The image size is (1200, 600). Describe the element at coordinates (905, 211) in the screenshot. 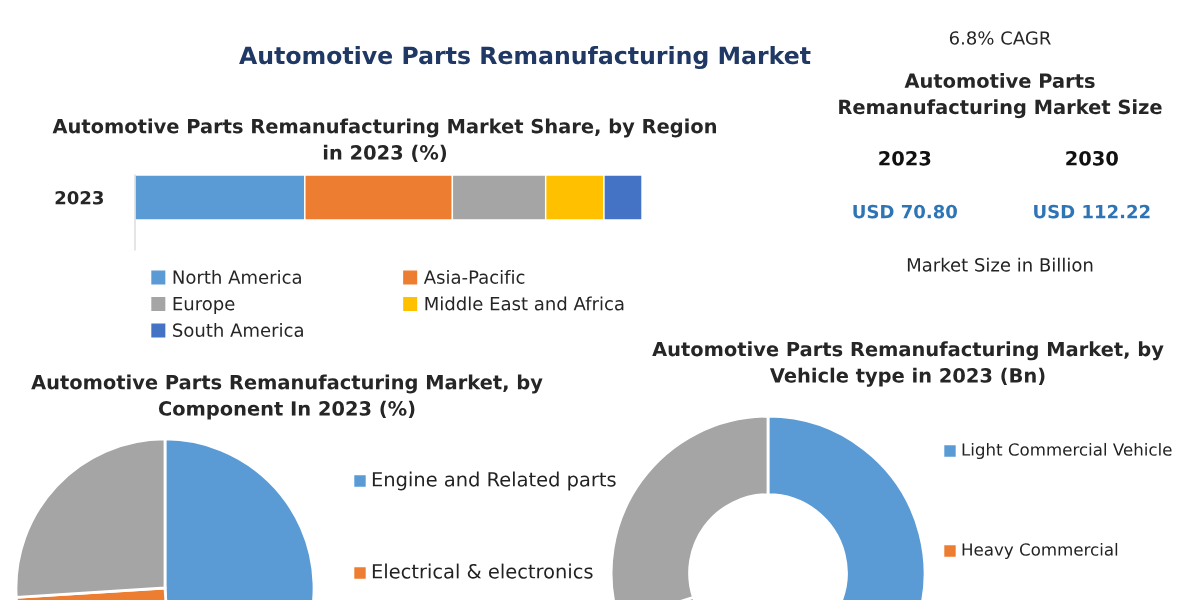

I see `text: USD 70.80` at that location.